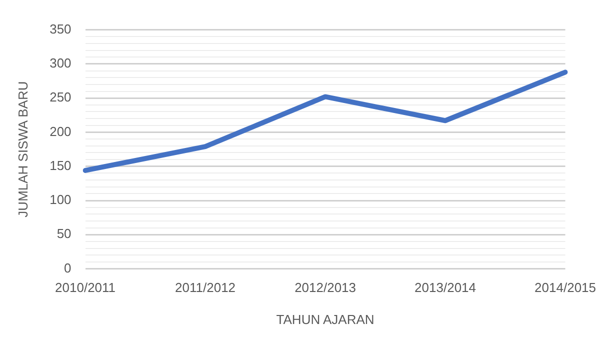 The width and height of the screenshot is (600, 344). What do you see at coordinates (64, 234) in the screenshot?
I see `y-tick-label: 50` at bounding box center [64, 234].